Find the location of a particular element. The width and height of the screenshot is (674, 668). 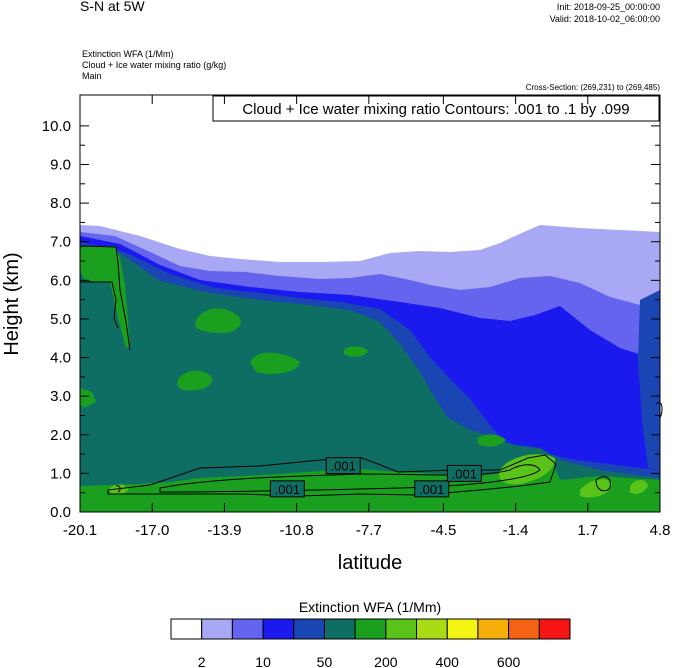

y-tick-label-7: 7.0 is located at coordinates (60, 242).